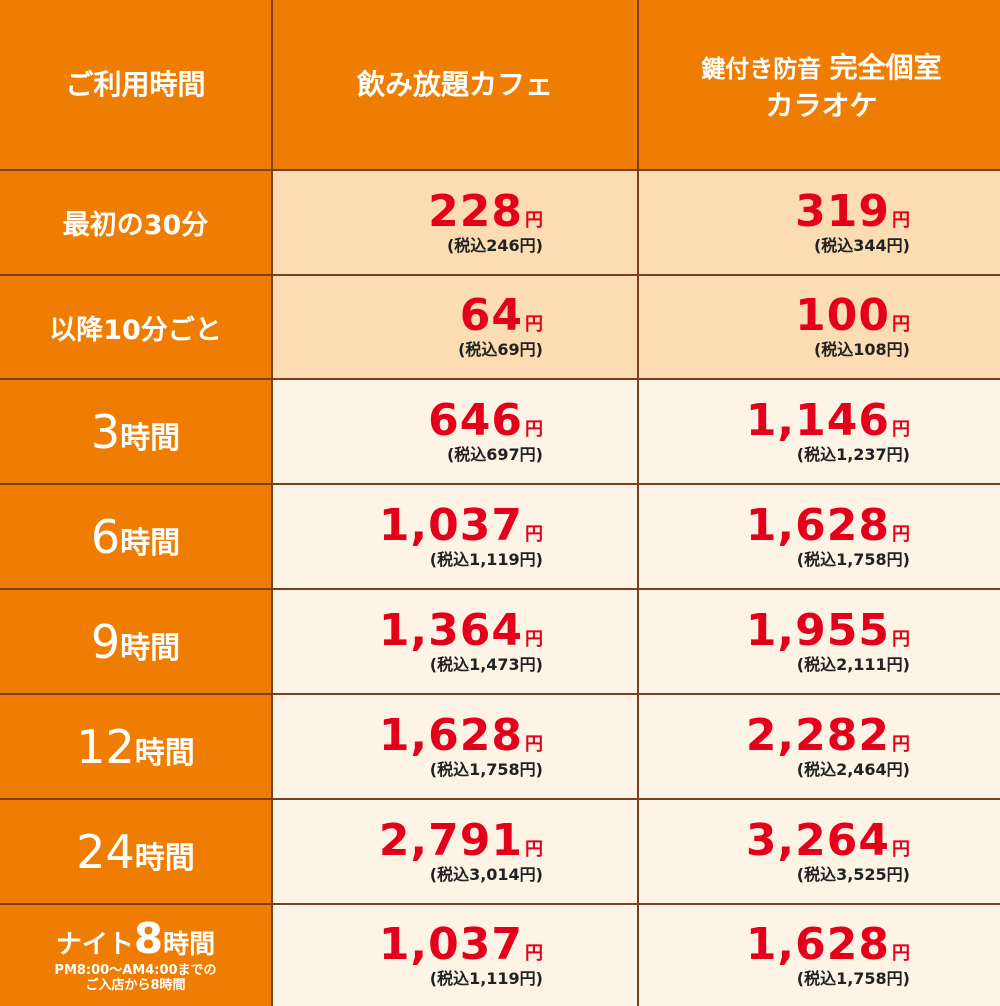 The width and height of the screenshot is (1000, 1006). I want to click on price-amount: 2,282, so click(817, 735).